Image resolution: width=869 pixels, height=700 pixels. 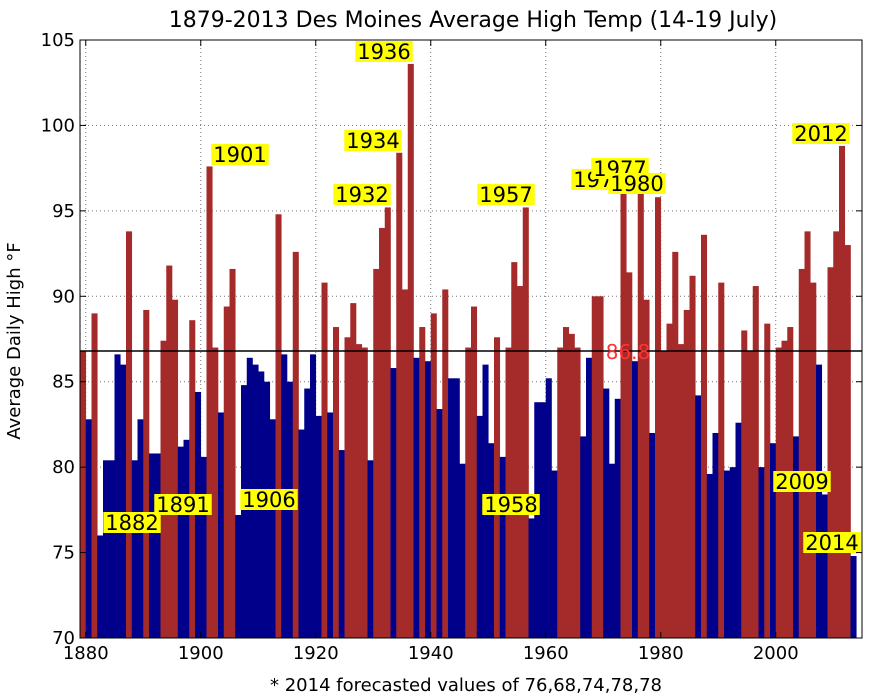 I want to click on bar-1959, so click(x=543, y=520).